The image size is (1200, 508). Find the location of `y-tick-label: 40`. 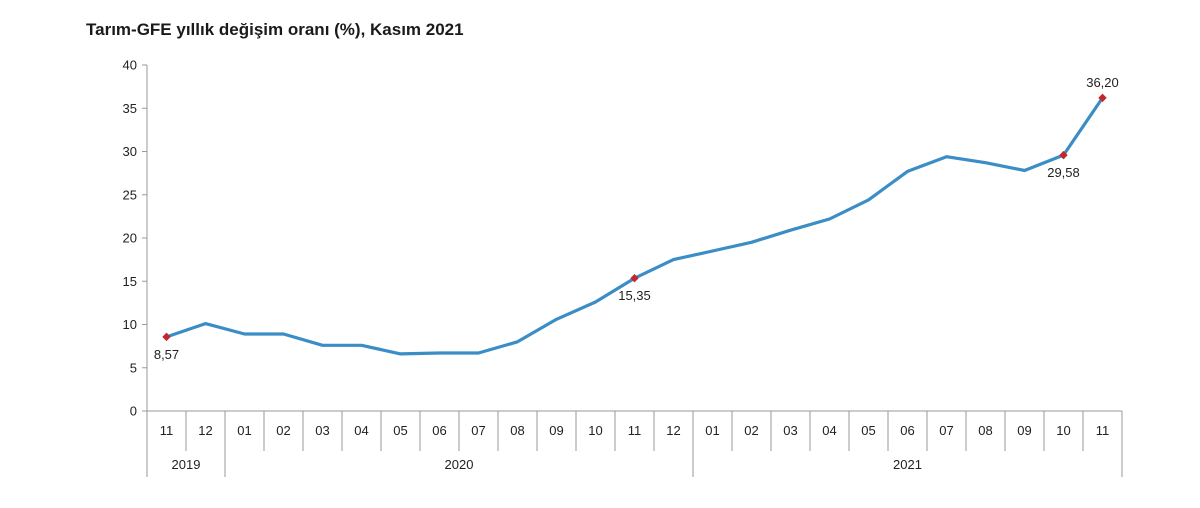

y-tick-label: 40 is located at coordinates (130, 65).